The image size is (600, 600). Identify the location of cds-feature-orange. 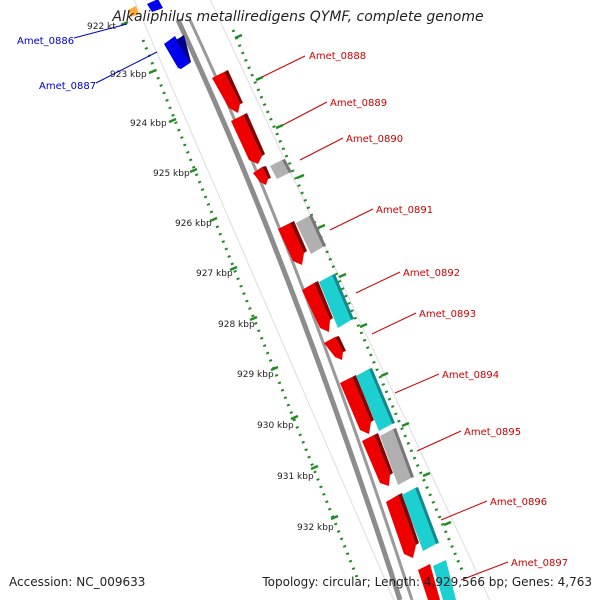
(133, 11).